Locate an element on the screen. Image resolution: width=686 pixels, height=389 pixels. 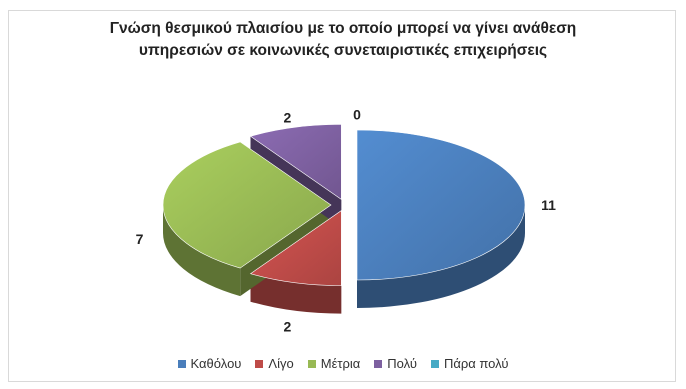
data-label-0: 11 is located at coordinates (548, 205).